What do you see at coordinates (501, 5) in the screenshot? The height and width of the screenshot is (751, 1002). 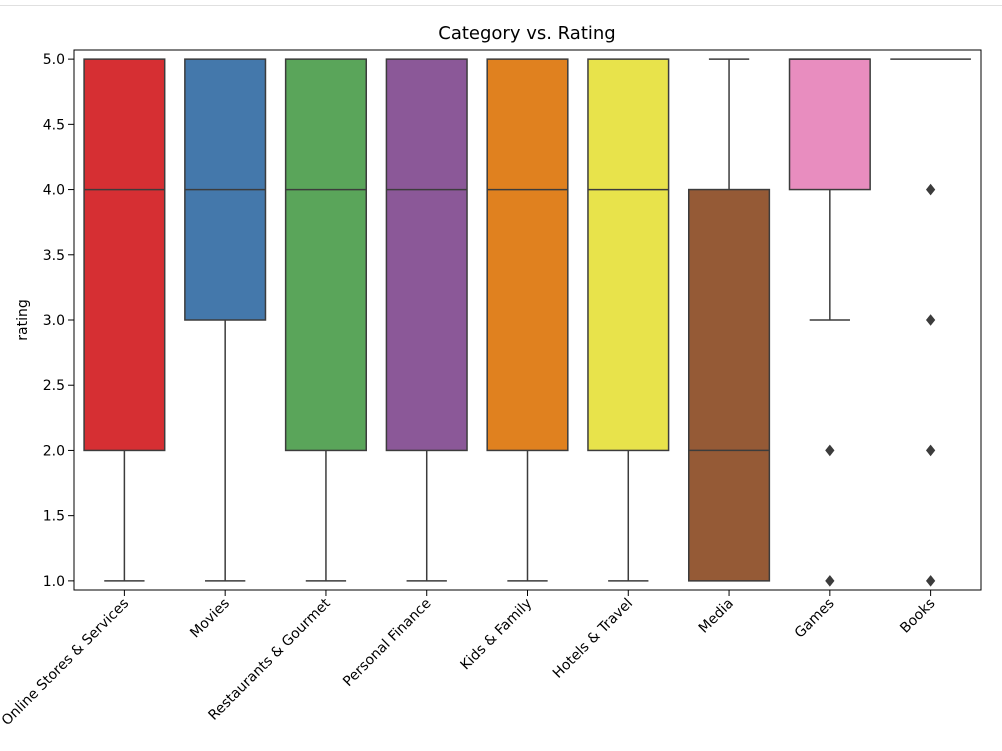 I see `top-border` at bounding box center [501, 5].